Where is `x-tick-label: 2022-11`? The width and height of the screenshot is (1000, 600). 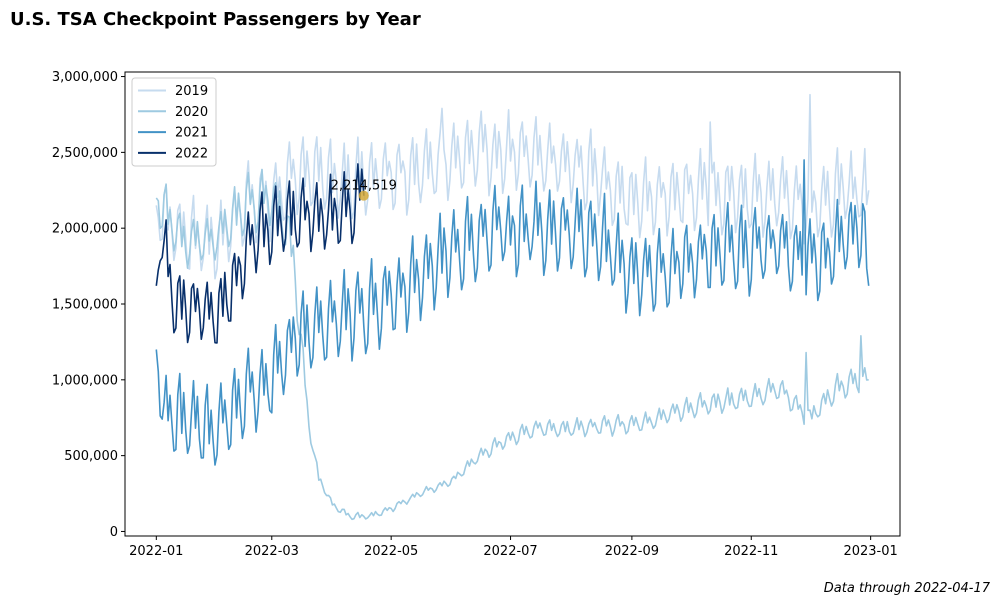
x-tick-label: 2022-11 is located at coordinates (751, 551).